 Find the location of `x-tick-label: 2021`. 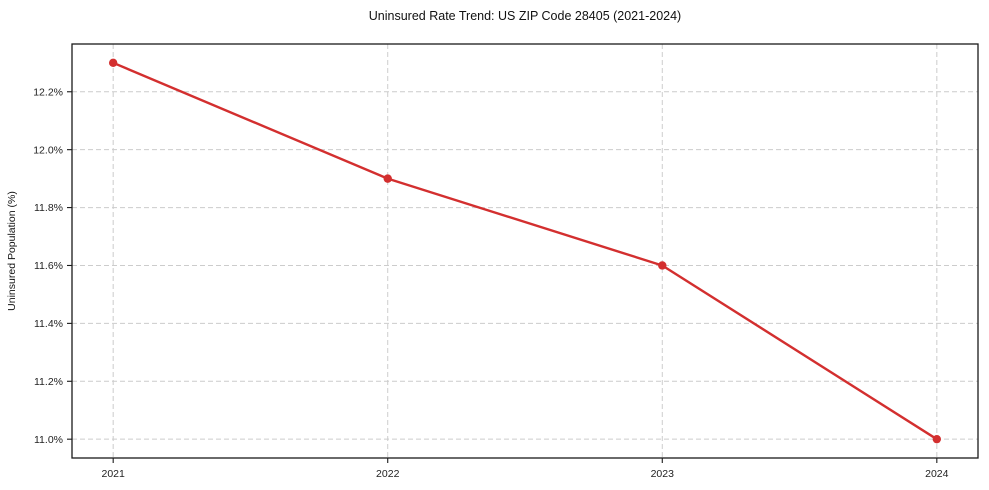

x-tick-label: 2021 is located at coordinates (114, 474).